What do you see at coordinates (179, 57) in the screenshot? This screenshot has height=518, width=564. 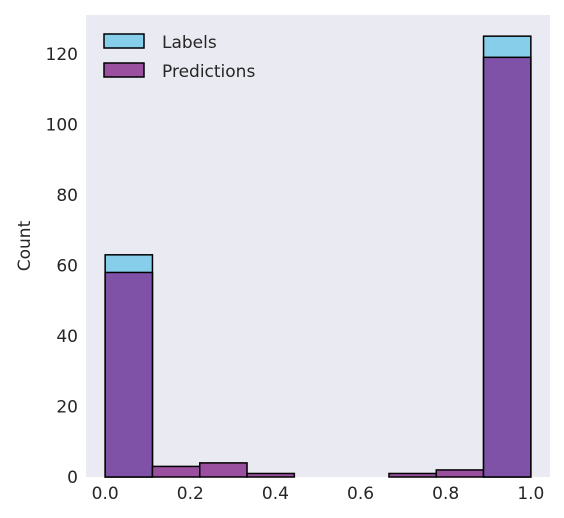 I see `legend: Labels Predictions` at bounding box center [179, 57].